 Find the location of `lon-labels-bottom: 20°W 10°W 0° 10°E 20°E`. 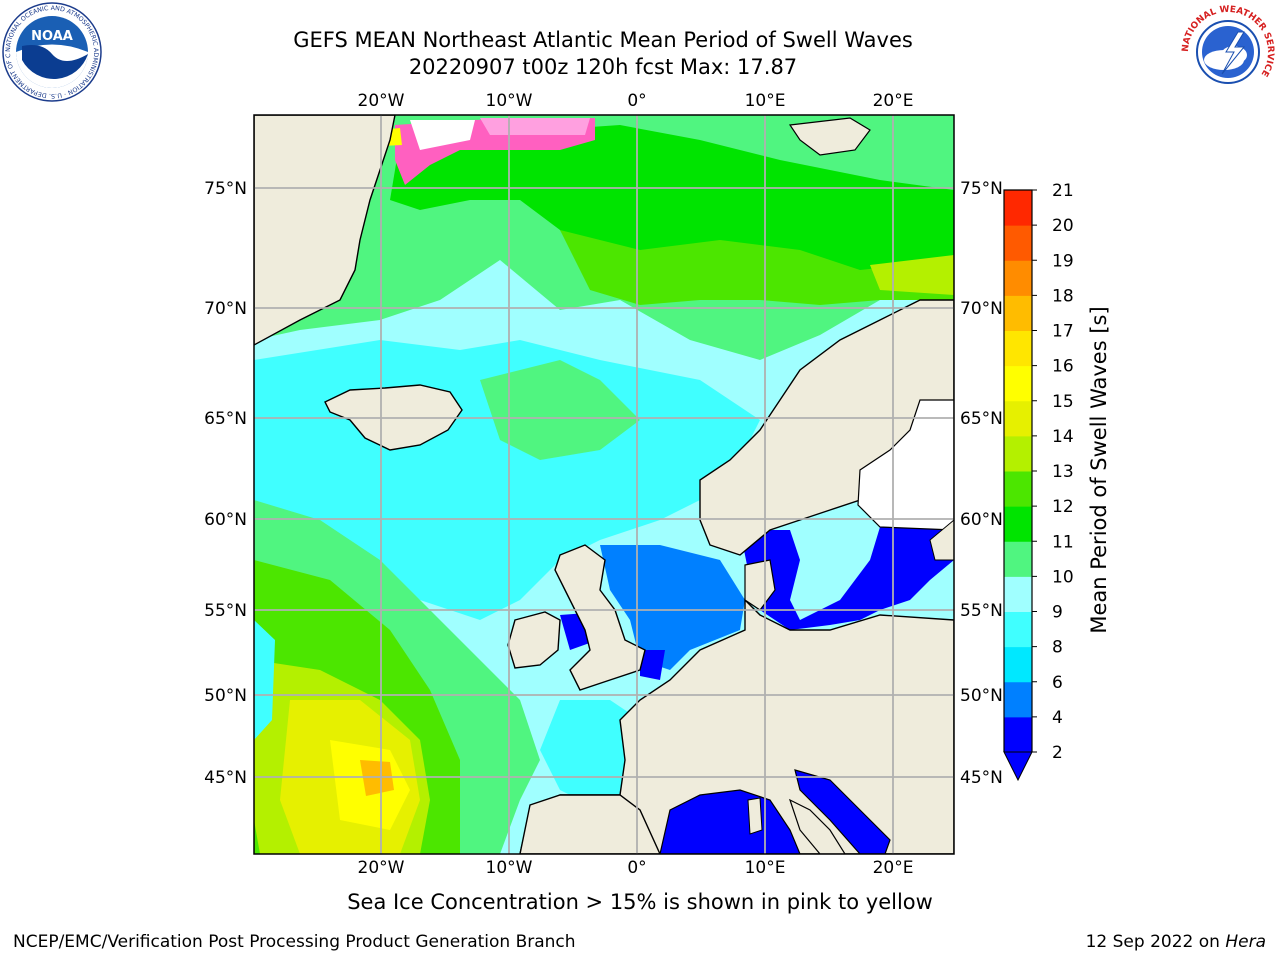

lon-labels-bottom: 20°W 10°W 0° 10°E 20°E is located at coordinates (636, 868).